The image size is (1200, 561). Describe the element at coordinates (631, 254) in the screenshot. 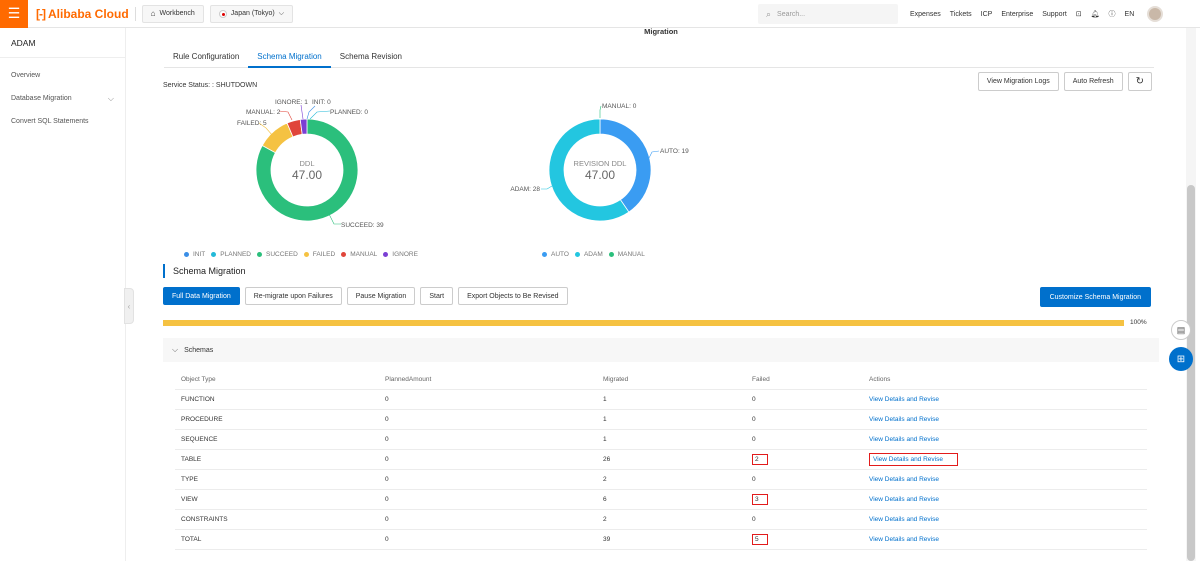

I see `legend-label: MANUAL` at that location.